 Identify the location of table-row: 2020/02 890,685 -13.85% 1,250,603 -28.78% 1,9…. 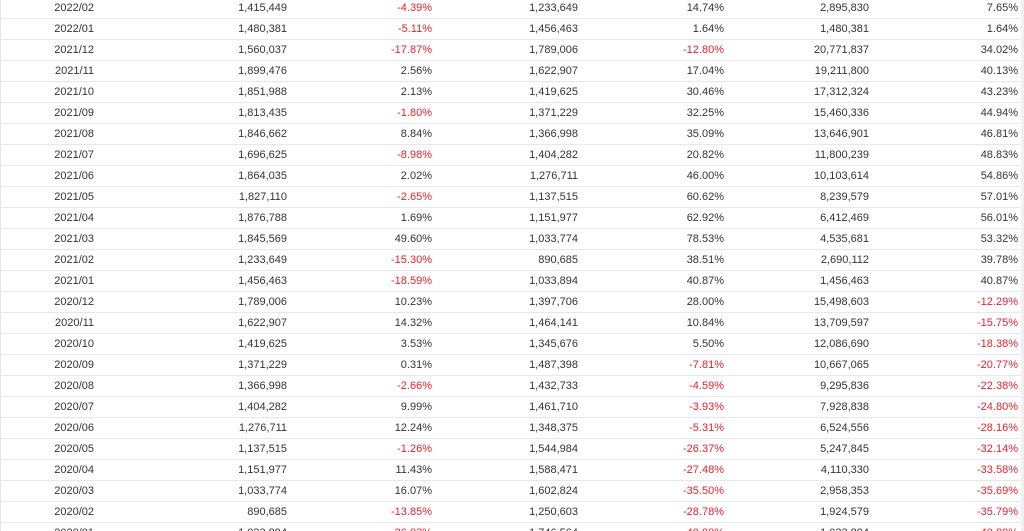
(511, 512).